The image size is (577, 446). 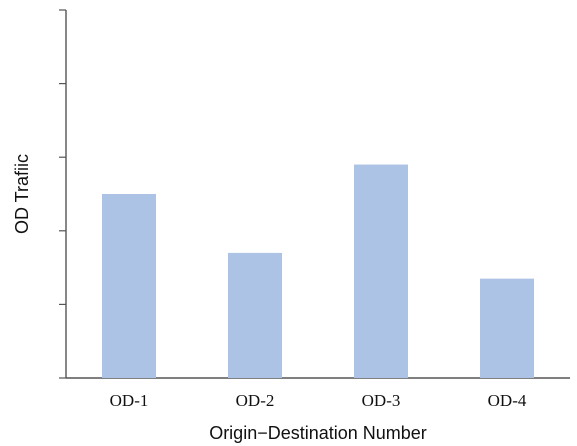 I want to click on x-tick-label: OD-3, so click(x=381, y=400).